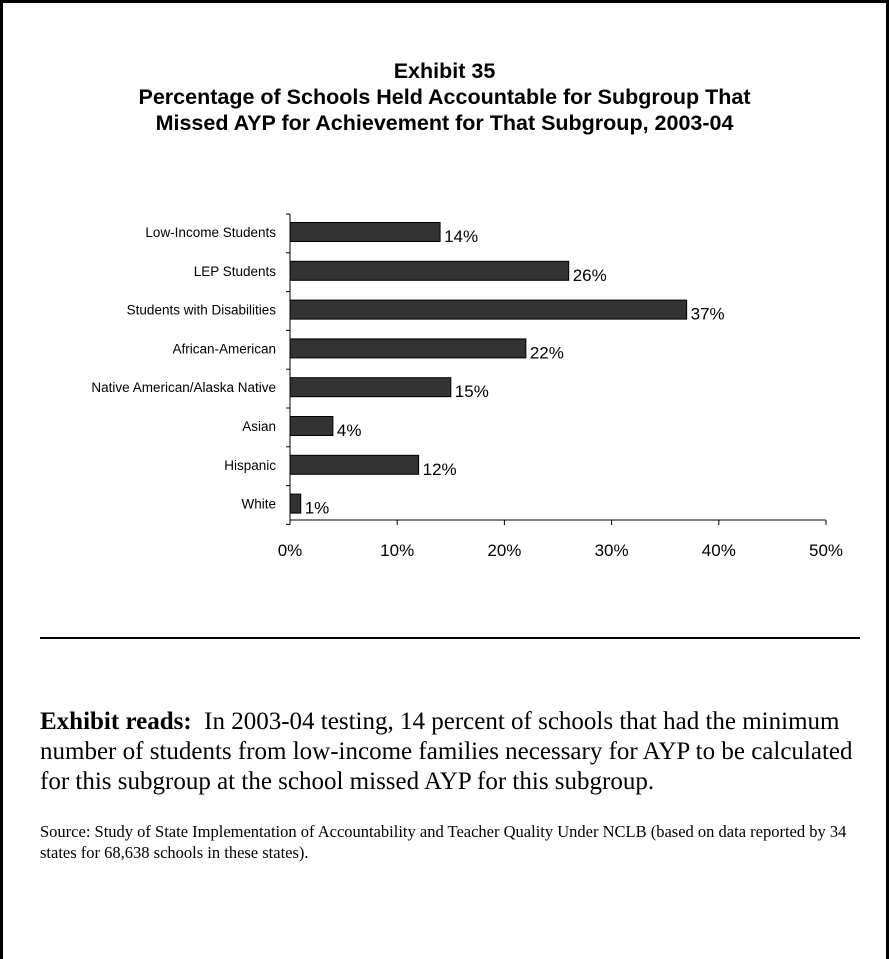 The image size is (889, 959). Describe the element at coordinates (317, 508) in the screenshot. I see `data-label: 1%` at that location.